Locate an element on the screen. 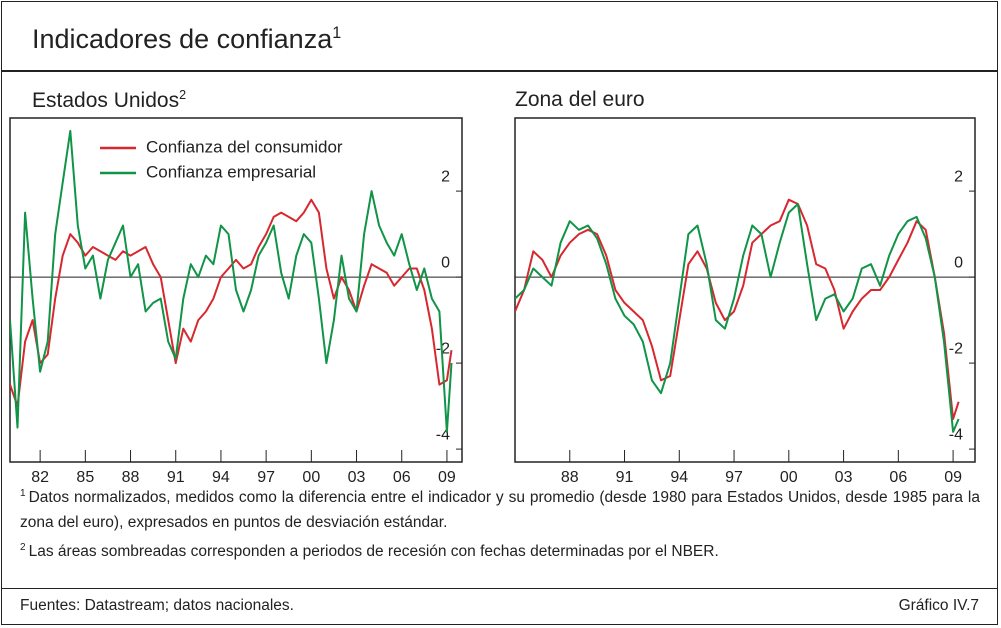  chart-id: Gráfico IV.7 is located at coordinates (938, 605).